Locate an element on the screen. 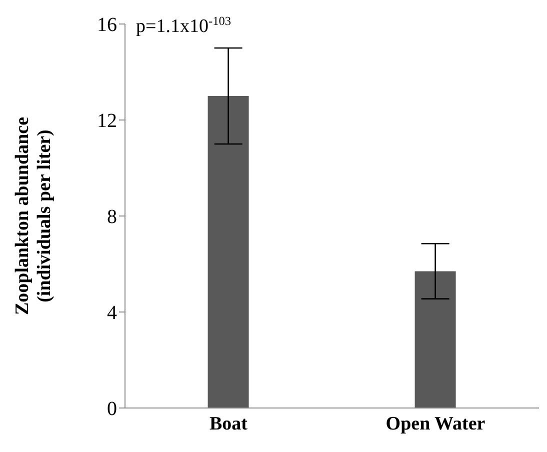 The width and height of the screenshot is (547, 452). y-tick-label: 4 is located at coordinates (112, 313).